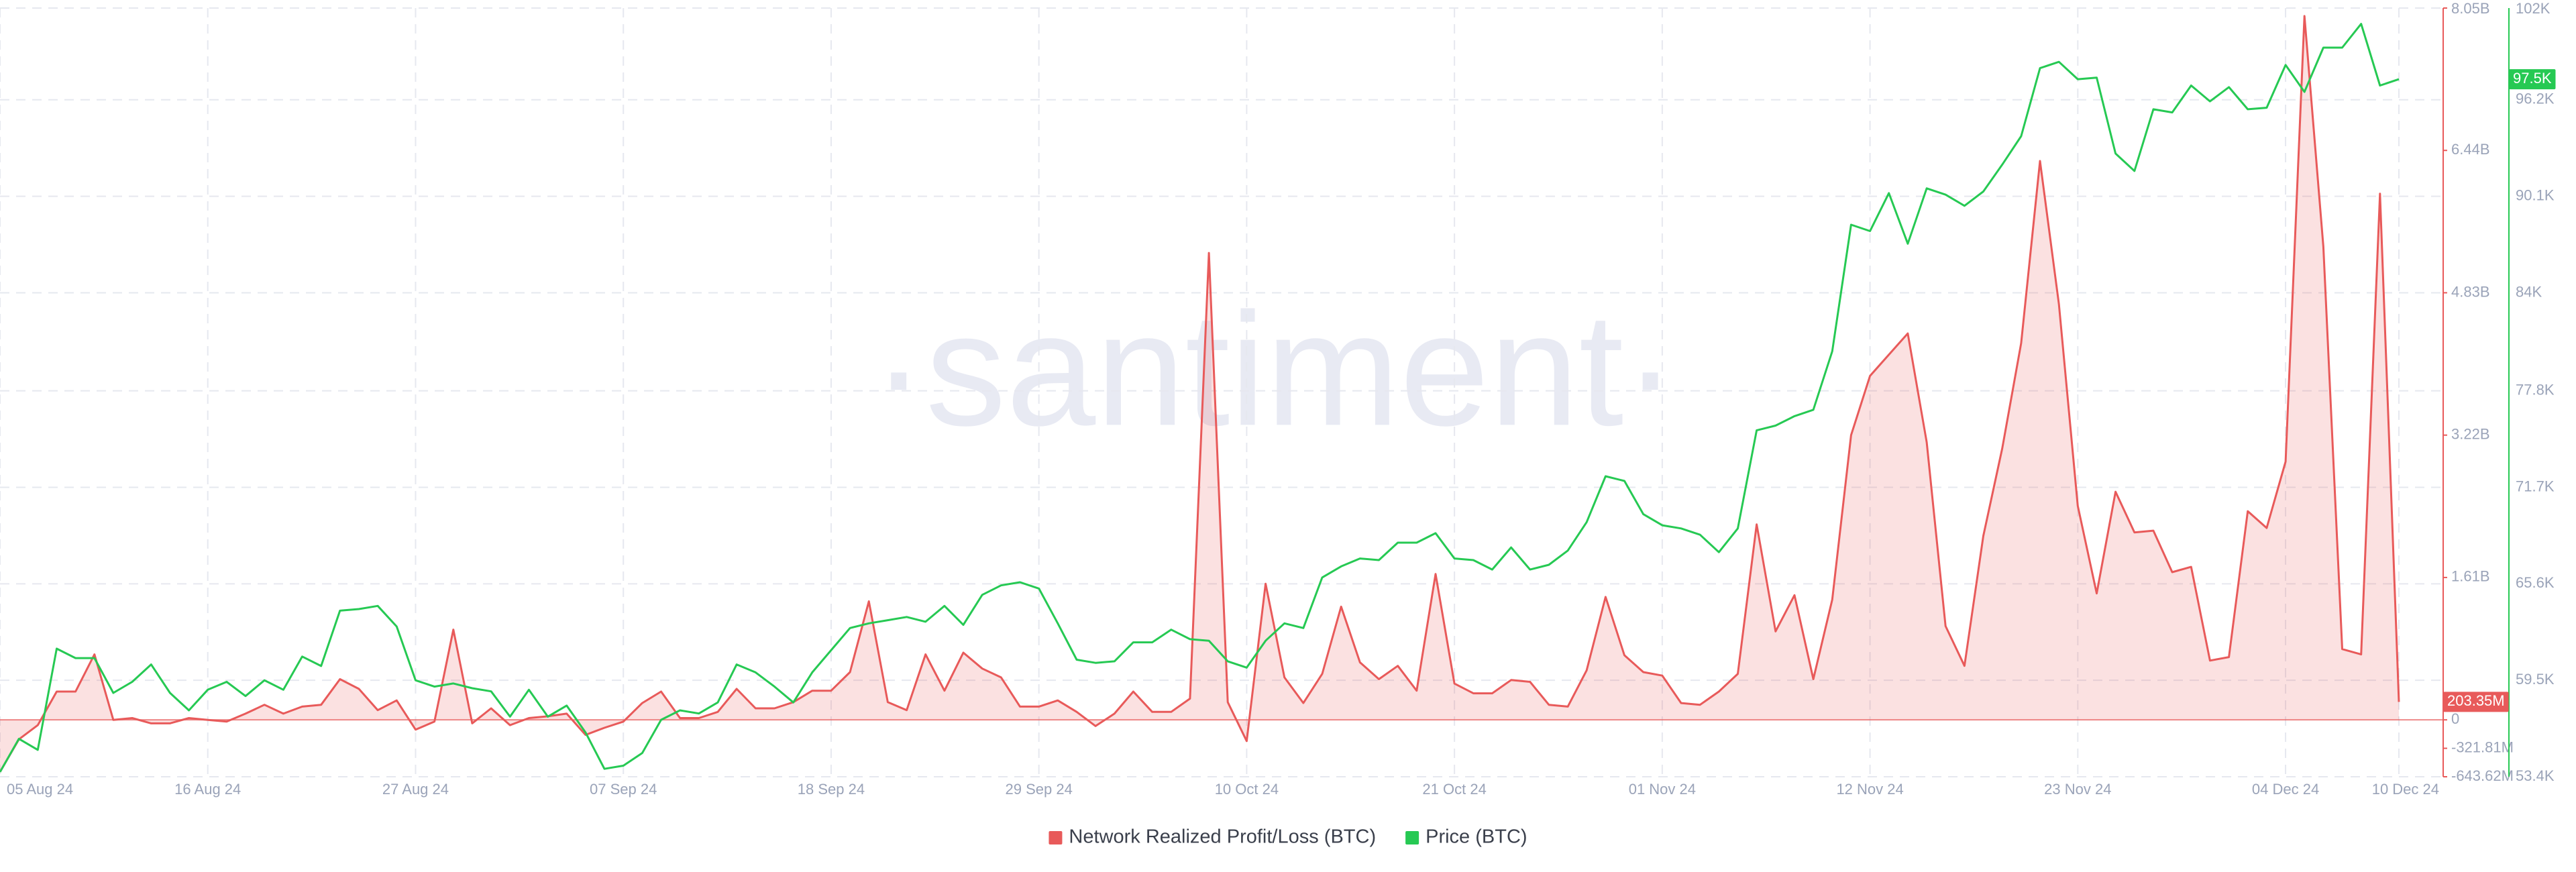 The height and width of the screenshot is (872, 2576). I want to click on y-tick-label: 3.22B, so click(2470, 434).